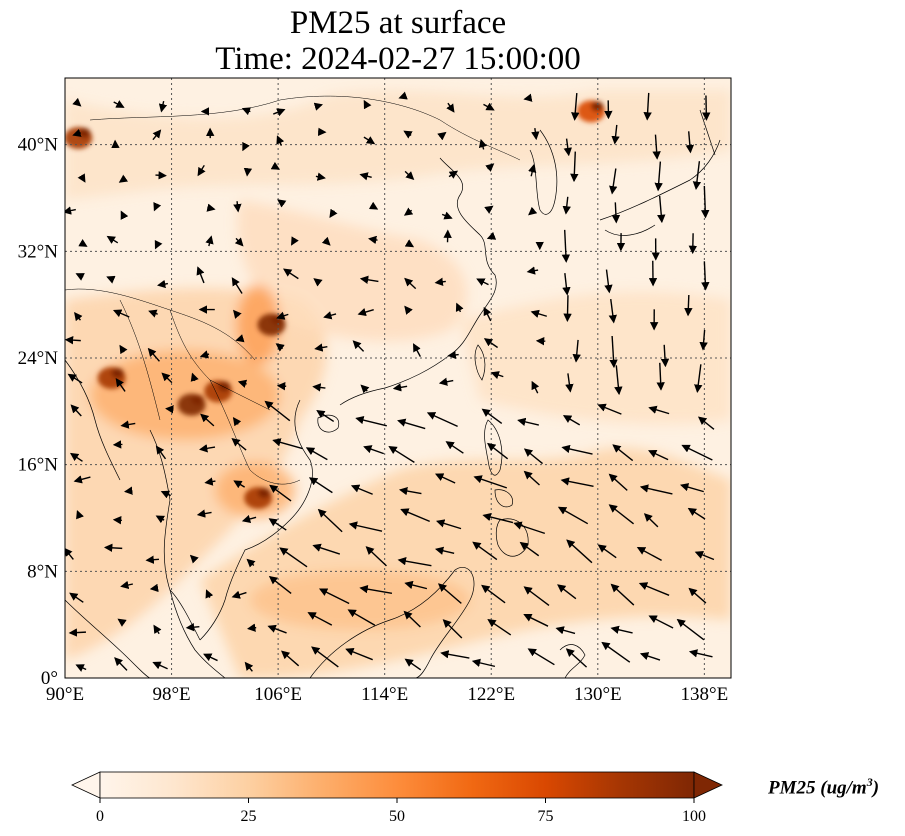  What do you see at coordinates (38, 251) in the screenshot?
I see `lat-tick-label: 32°N` at bounding box center [38, 251].